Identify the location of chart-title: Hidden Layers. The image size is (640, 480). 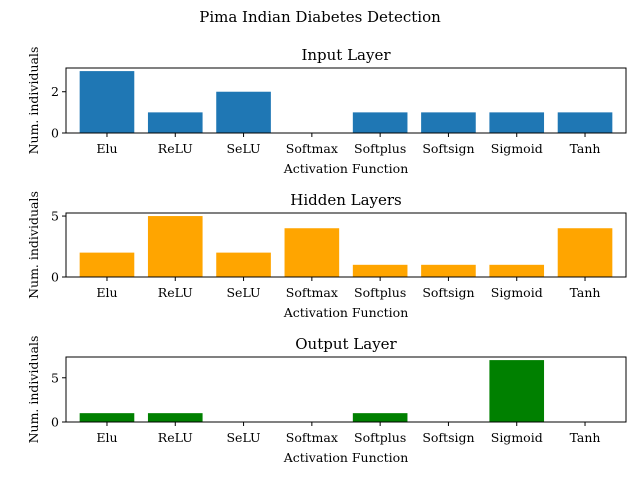
(346, 200).